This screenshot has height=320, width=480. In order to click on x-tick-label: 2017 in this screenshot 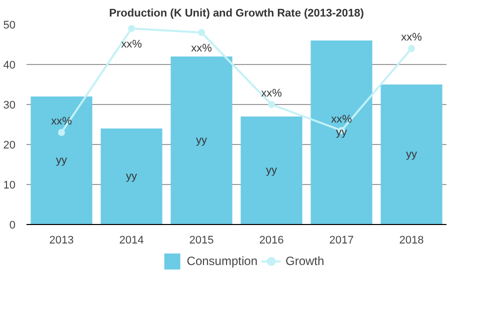, I will do `click(341, 240)`.